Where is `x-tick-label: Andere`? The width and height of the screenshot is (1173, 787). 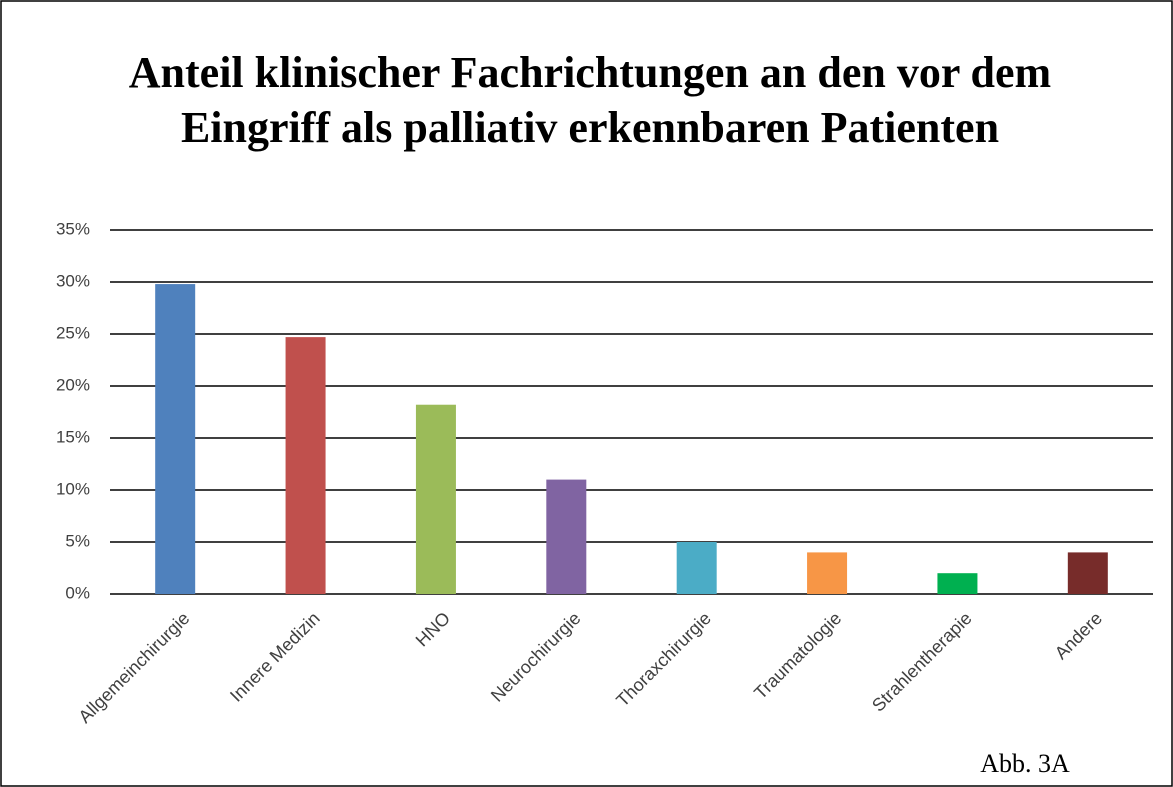
x-tick-label: Andere is located at coordinates (1078, 635).